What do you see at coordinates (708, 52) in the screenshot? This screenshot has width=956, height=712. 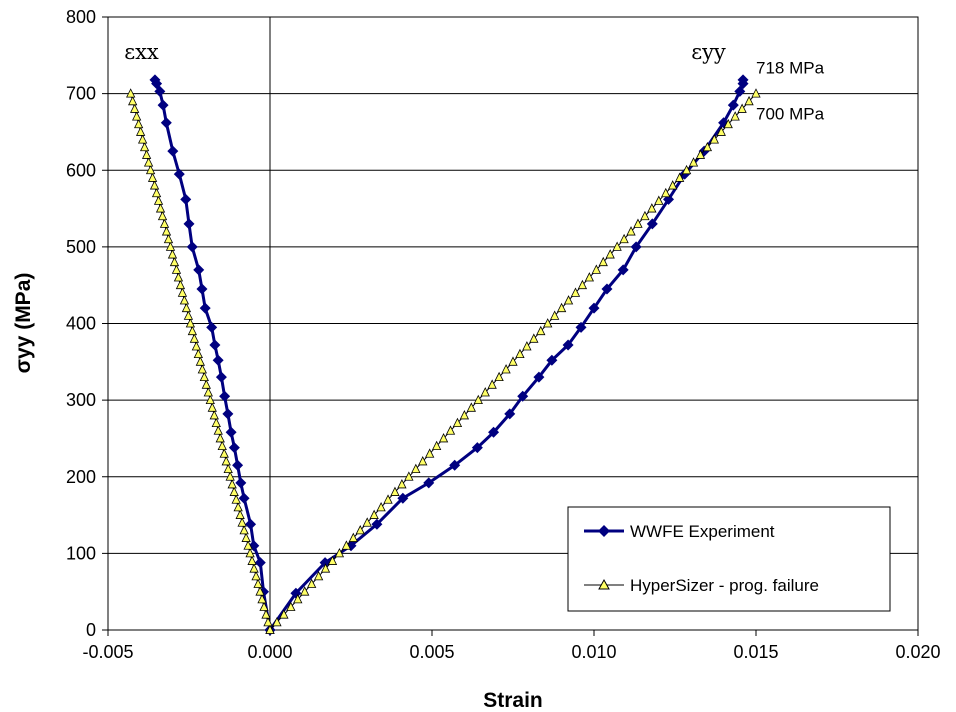 I see `annotation: εyy` at bounding box center [708, 52].